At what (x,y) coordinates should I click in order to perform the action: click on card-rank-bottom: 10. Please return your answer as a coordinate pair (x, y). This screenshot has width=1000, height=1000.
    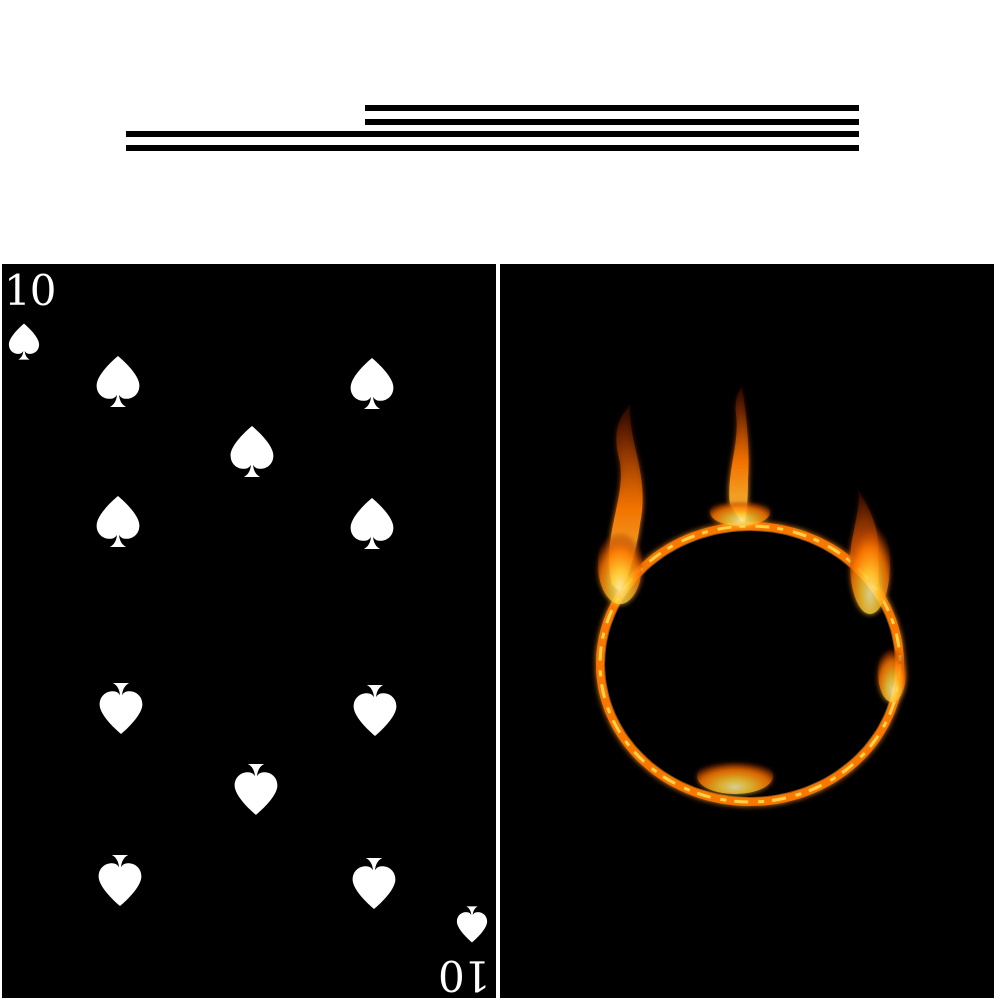
    Looking at the image, I should click on (464, 975).